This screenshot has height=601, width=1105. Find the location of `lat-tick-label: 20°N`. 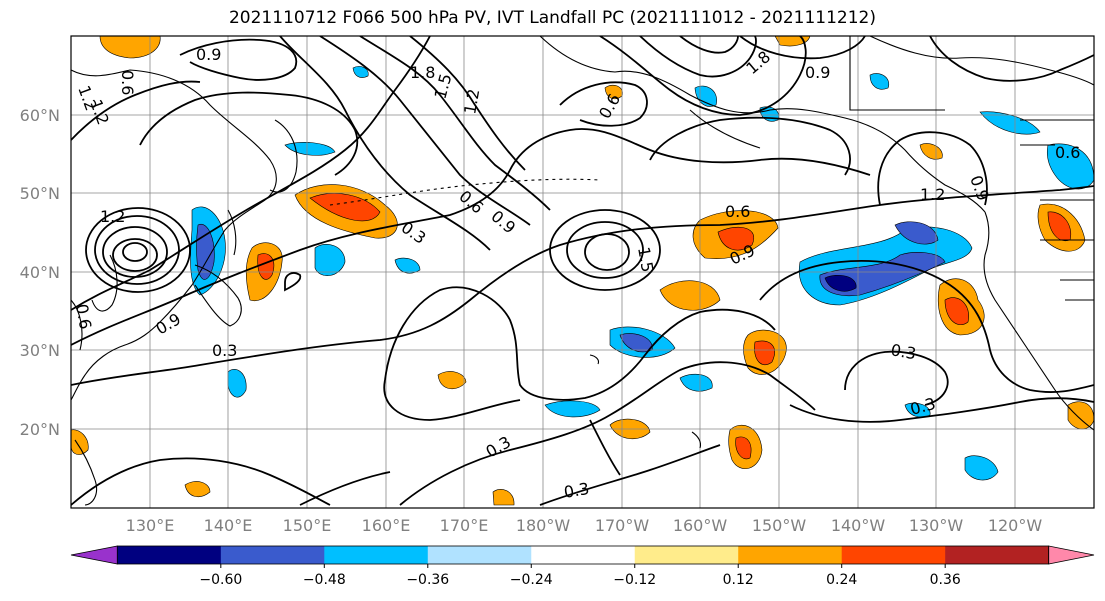

lat-tick-label: 20°N is located at coordinates (40, 429).